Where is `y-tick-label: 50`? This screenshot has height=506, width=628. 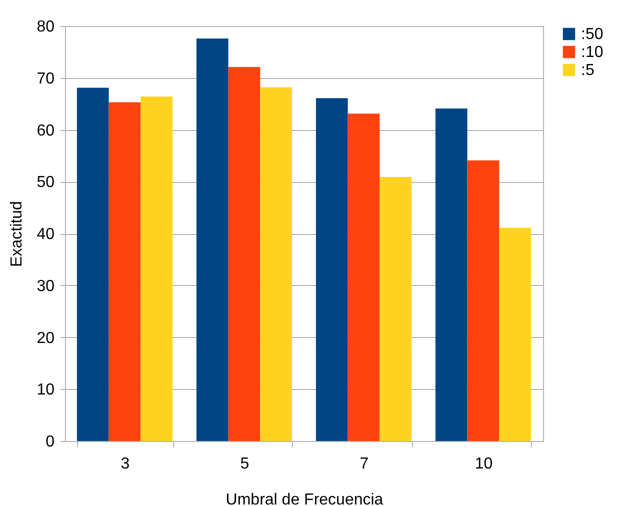 y-tick-label: 50 is located at coordinates (45, 183).